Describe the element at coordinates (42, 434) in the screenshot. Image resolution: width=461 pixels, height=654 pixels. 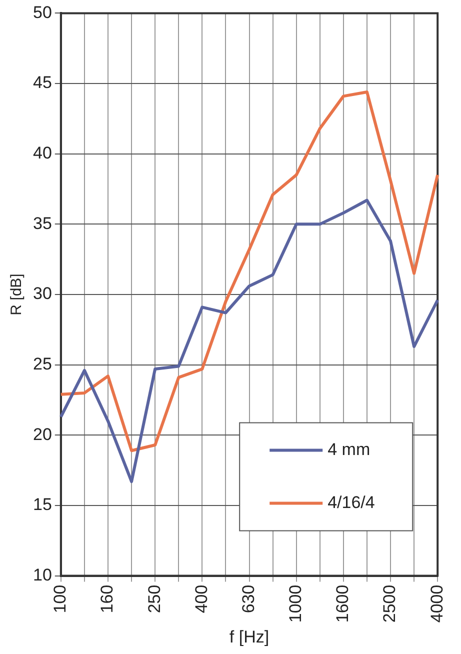
I see `y-tick-label: 20` at that location.